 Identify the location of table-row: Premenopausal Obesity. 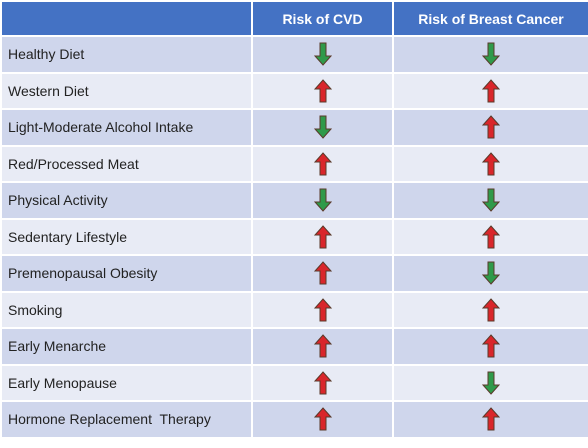
(294, 273).